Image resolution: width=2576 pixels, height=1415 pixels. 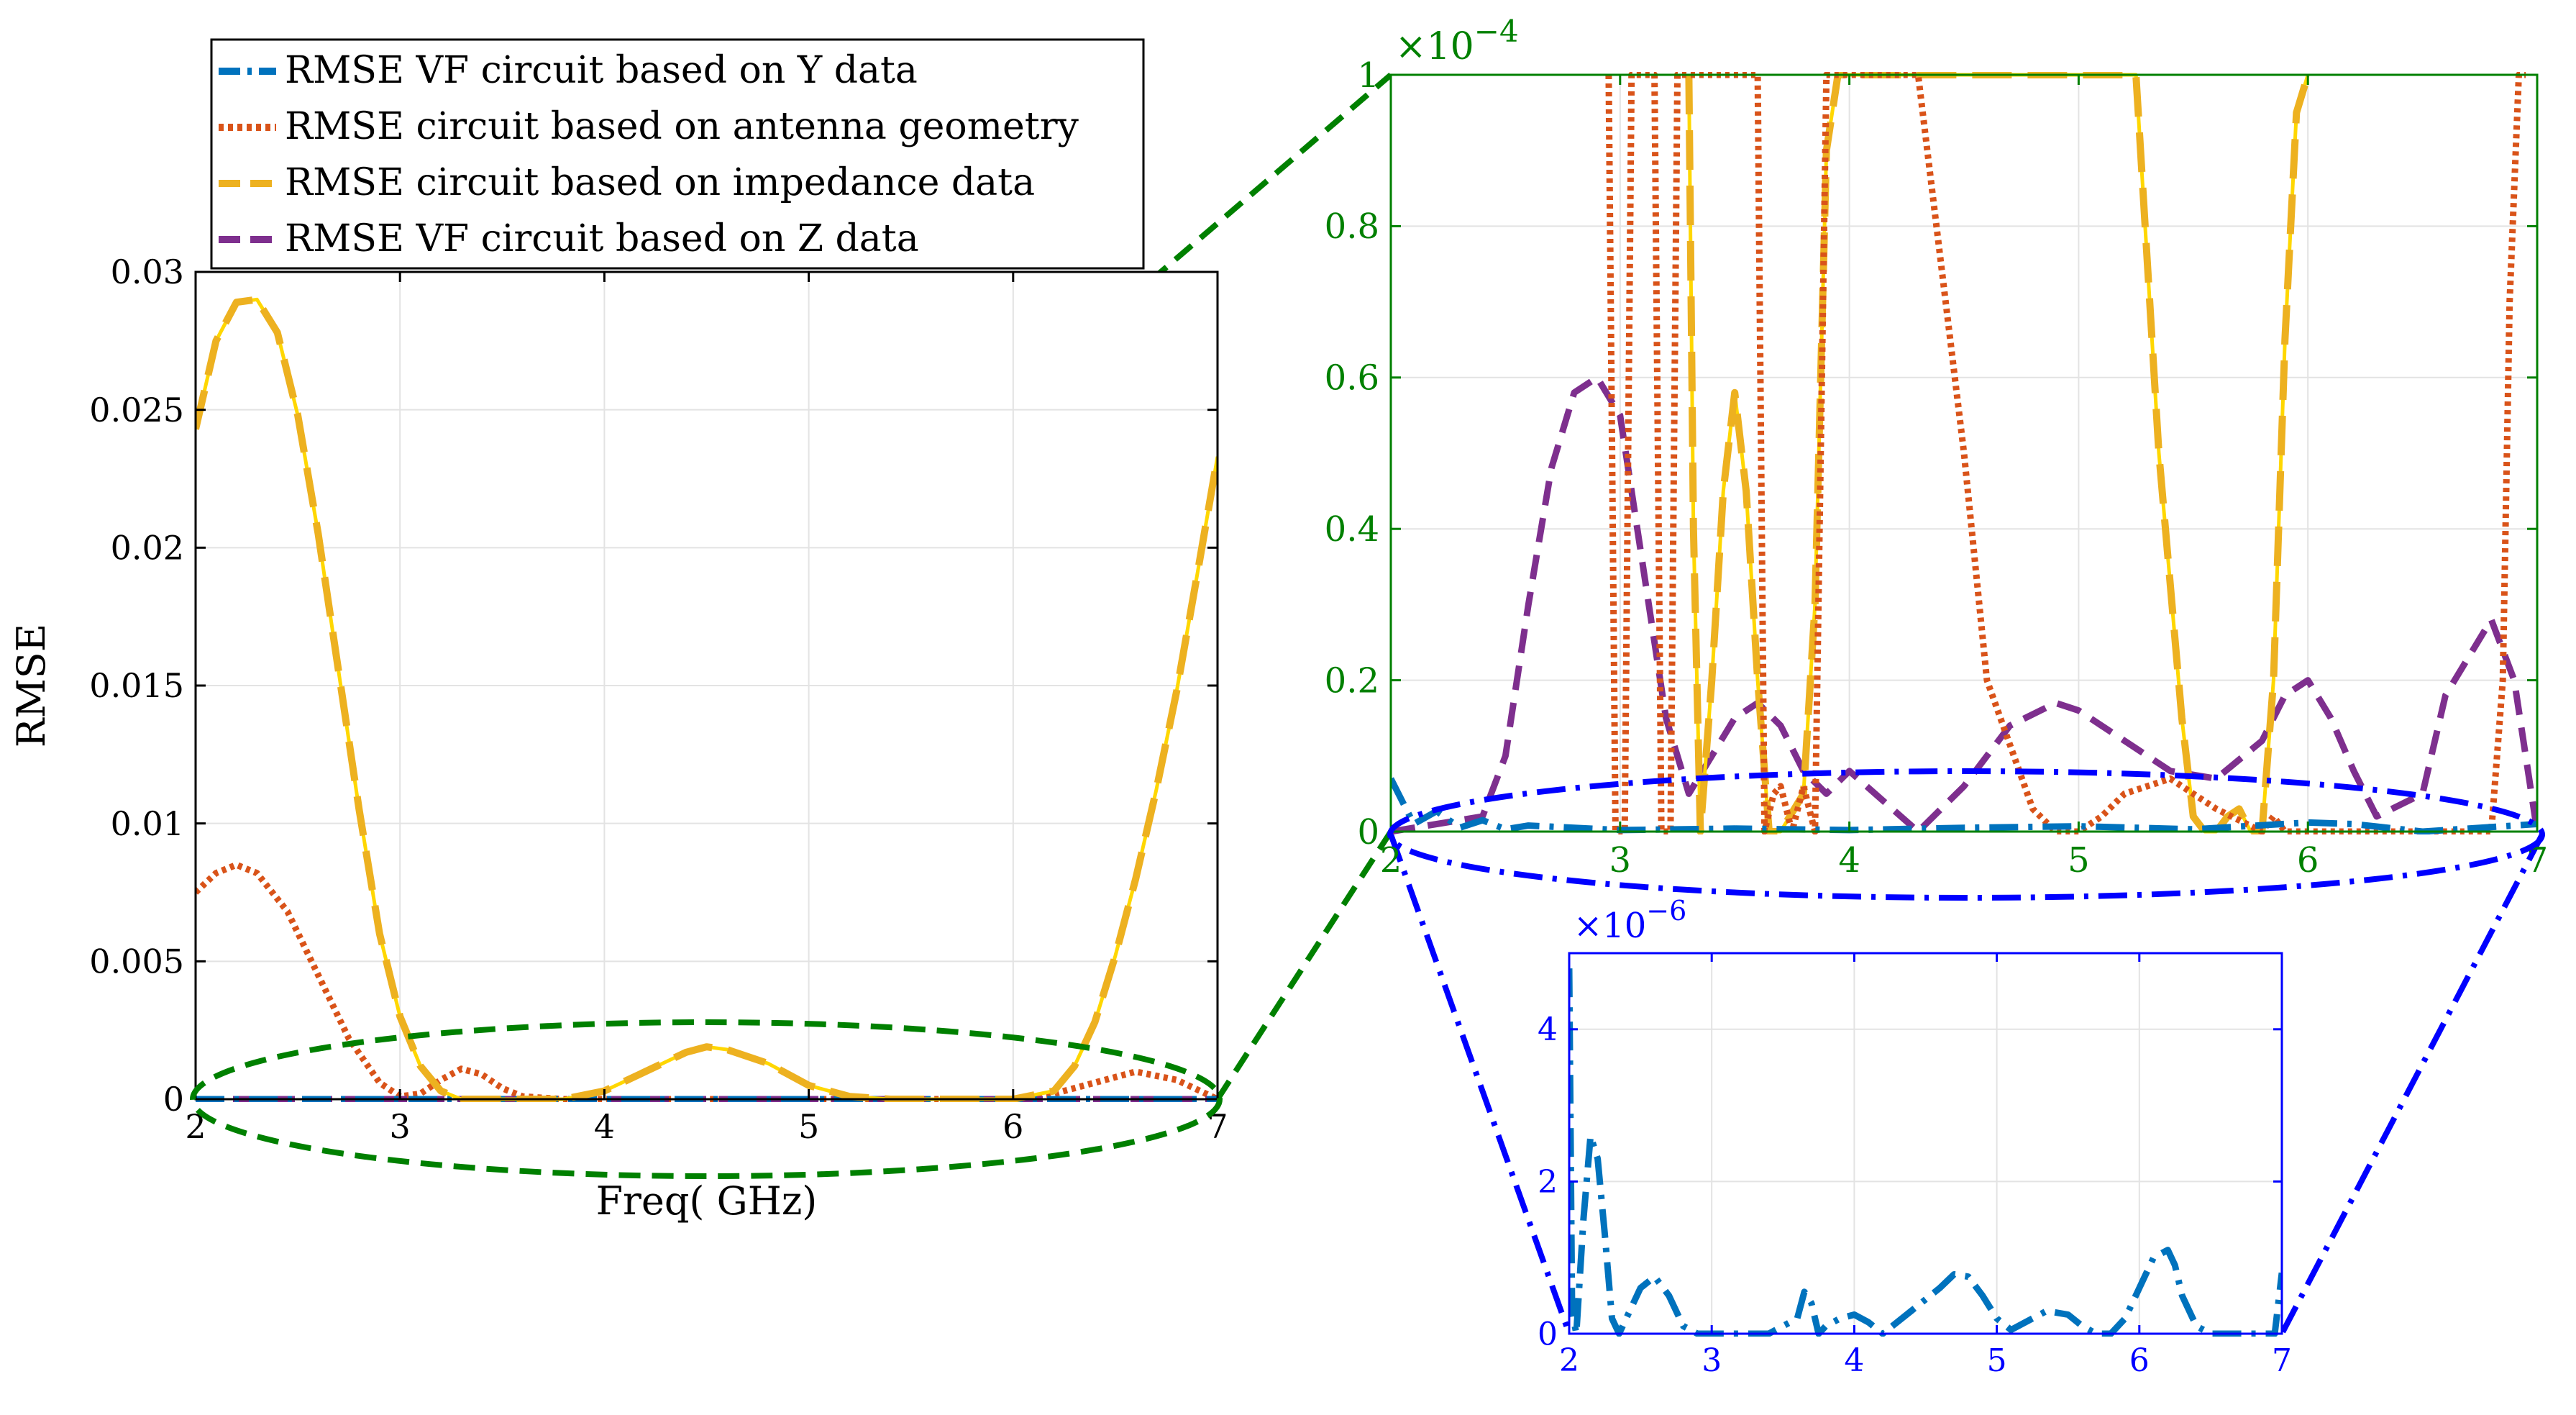 I want to click on zoom2-xtick-label: 6, so click(x=2139, y=1360).